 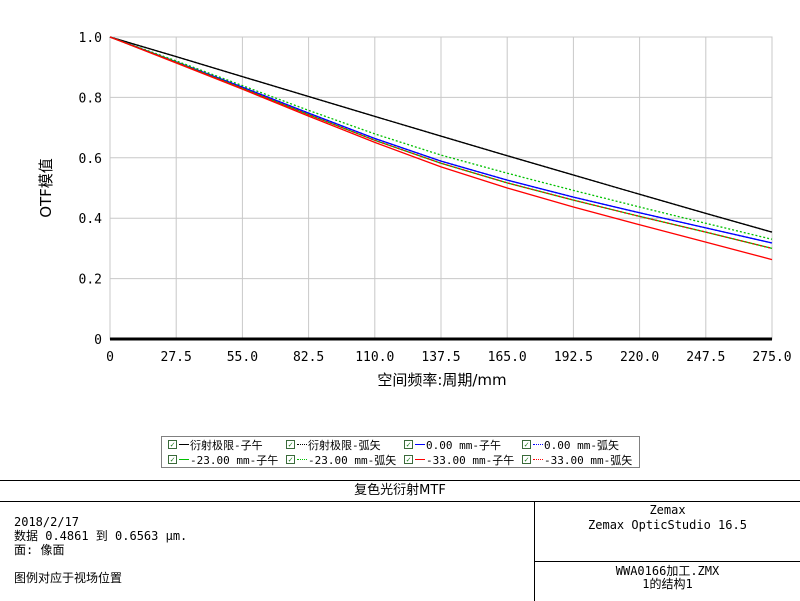 What do you see at coordinates (667, 525) in the screenshot?
I see `product-name: Zemax OpticStudio 16.5` at bounding box center [667, 525].